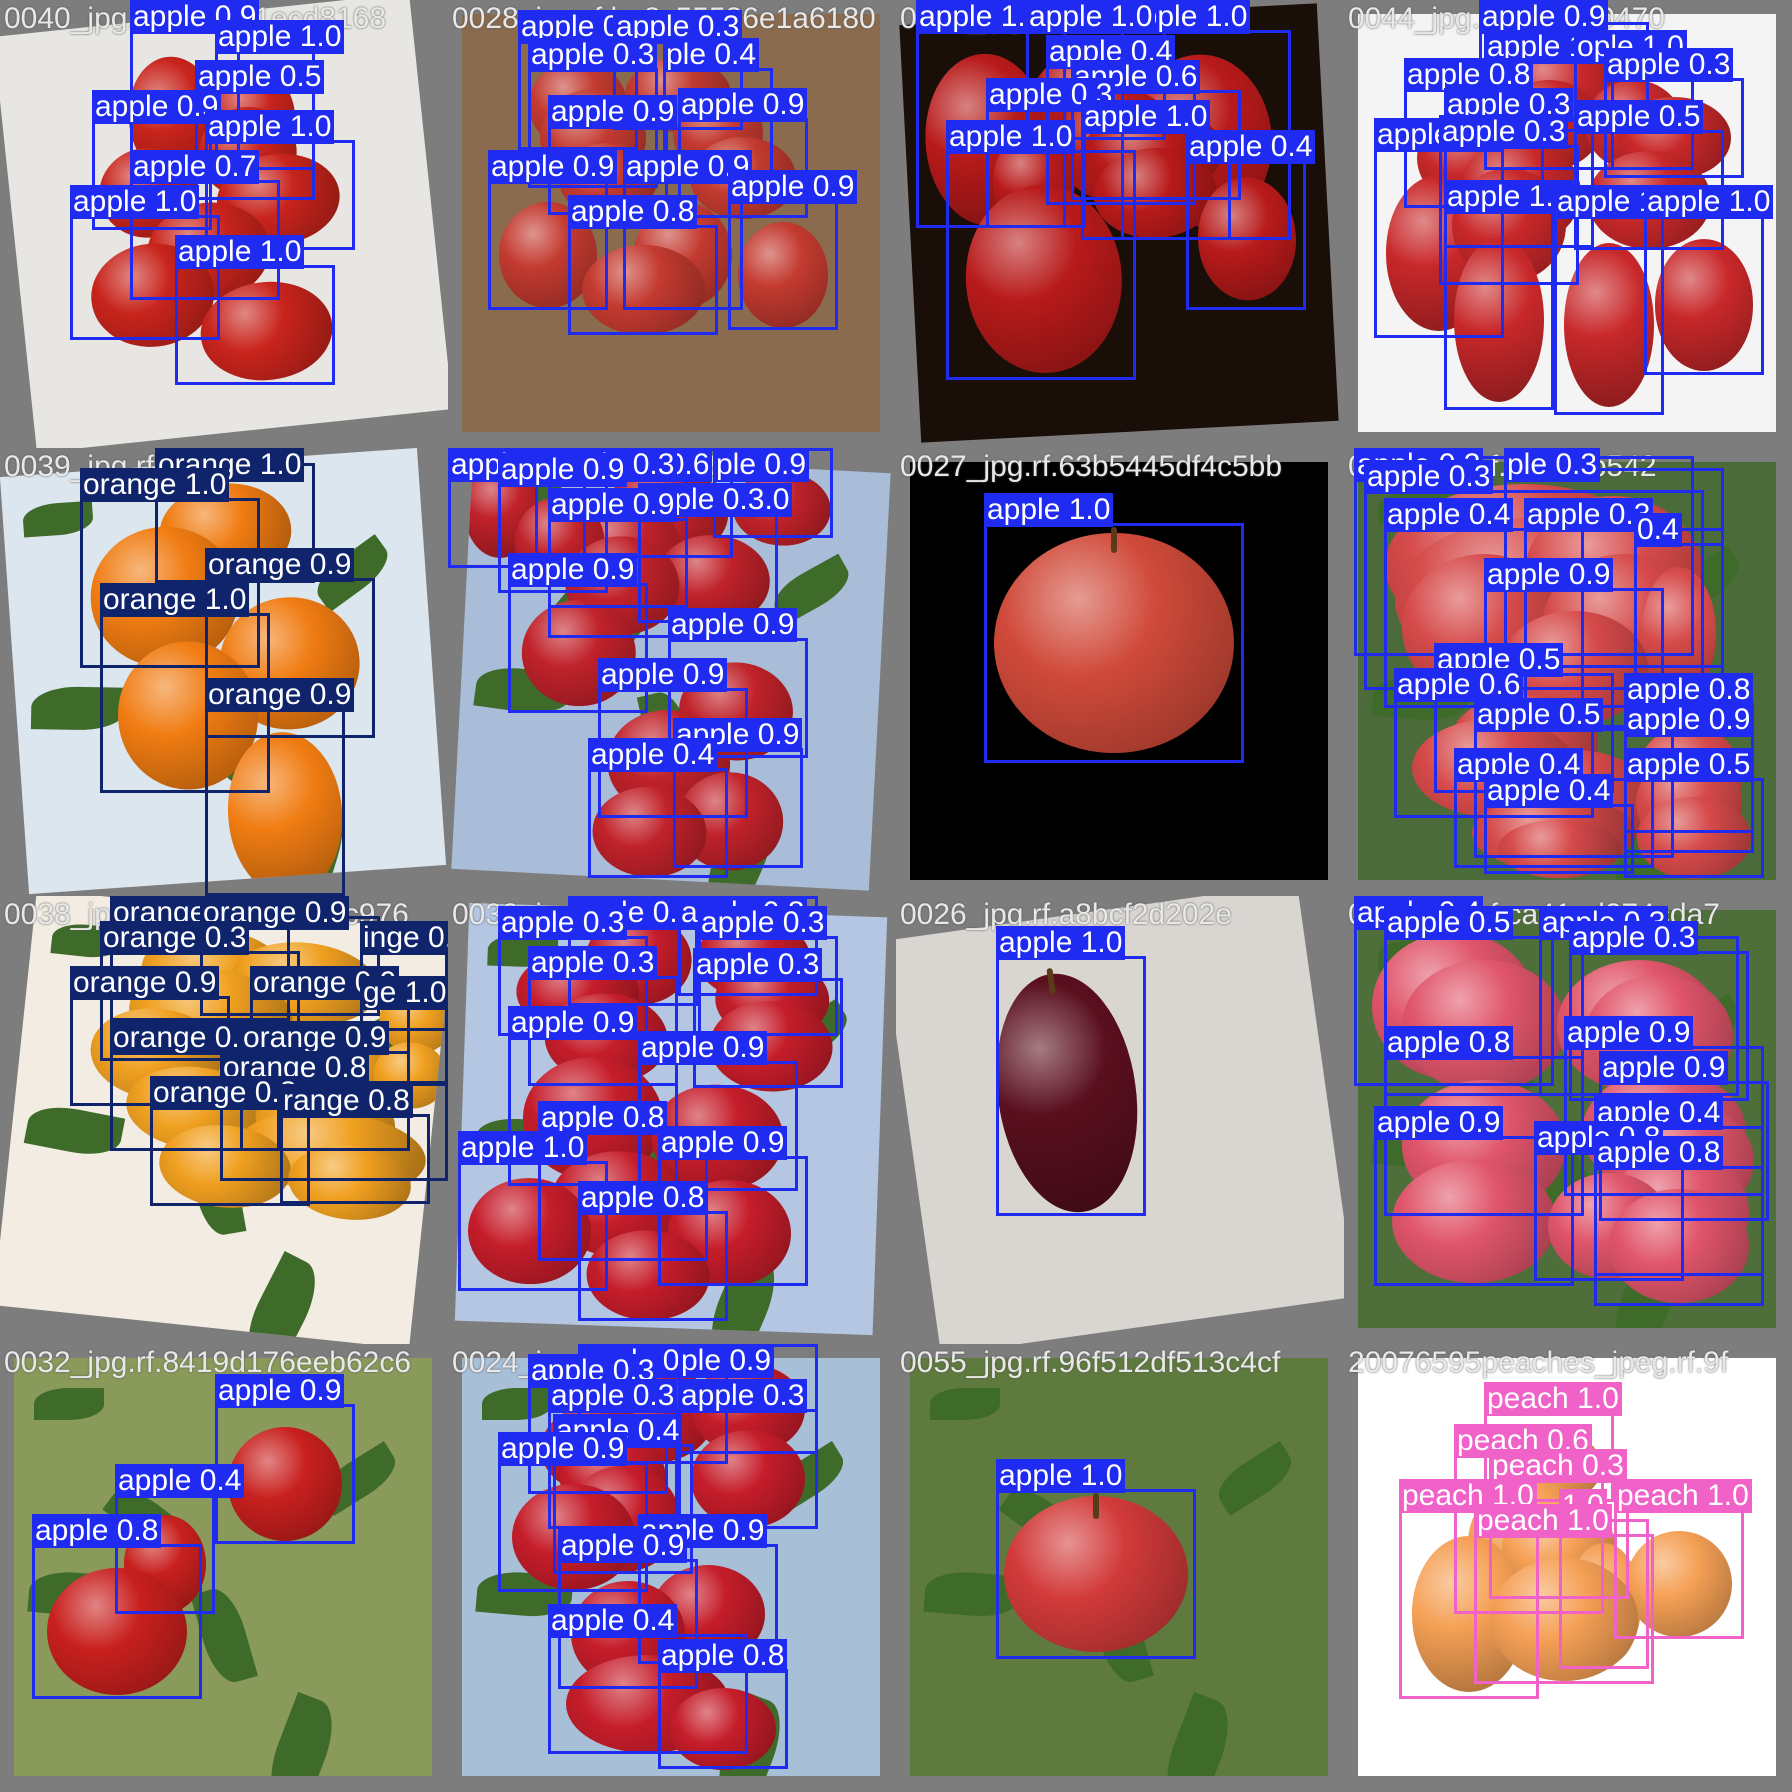 Image resolution: width=1792 pixels, height=1792 pixels. I want to click on tile-filename: 0027_jpg.rf.63b5445df4c5bb, so click(1091, 466).